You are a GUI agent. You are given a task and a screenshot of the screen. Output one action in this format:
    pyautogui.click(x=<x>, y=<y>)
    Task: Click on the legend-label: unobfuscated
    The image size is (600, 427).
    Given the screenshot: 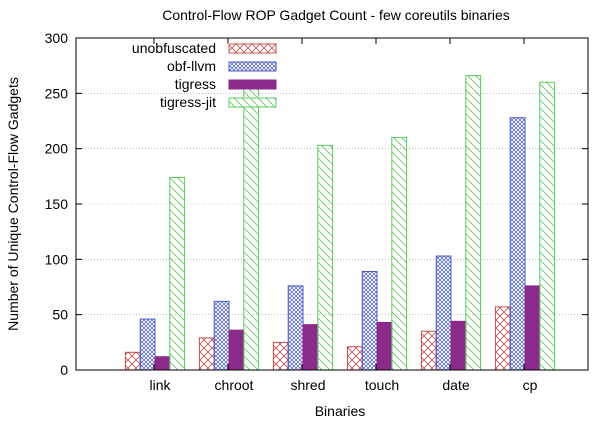 What is the action you would take?
    pyautogui.click(x=174, y=48)
    